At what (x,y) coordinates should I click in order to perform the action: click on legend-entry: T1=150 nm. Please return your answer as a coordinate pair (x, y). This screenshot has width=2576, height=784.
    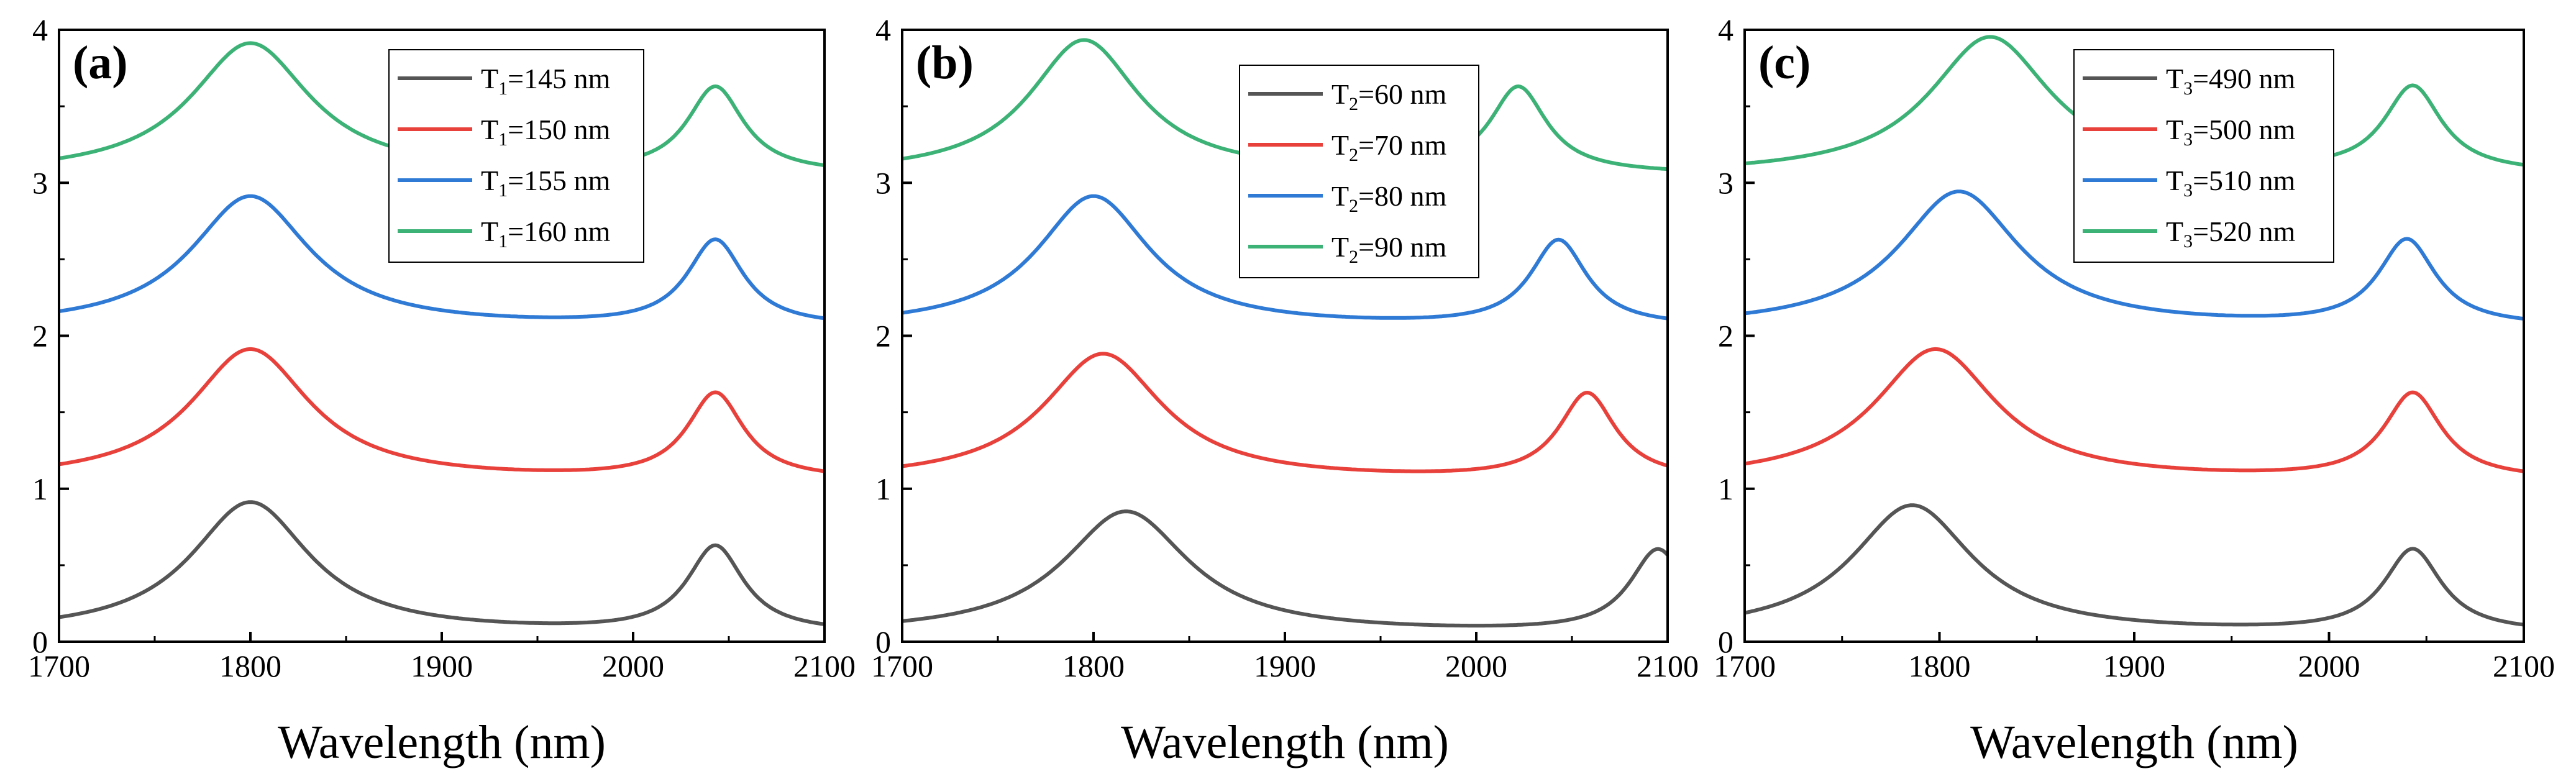
    Looking at the image, I should click on (546, 132).